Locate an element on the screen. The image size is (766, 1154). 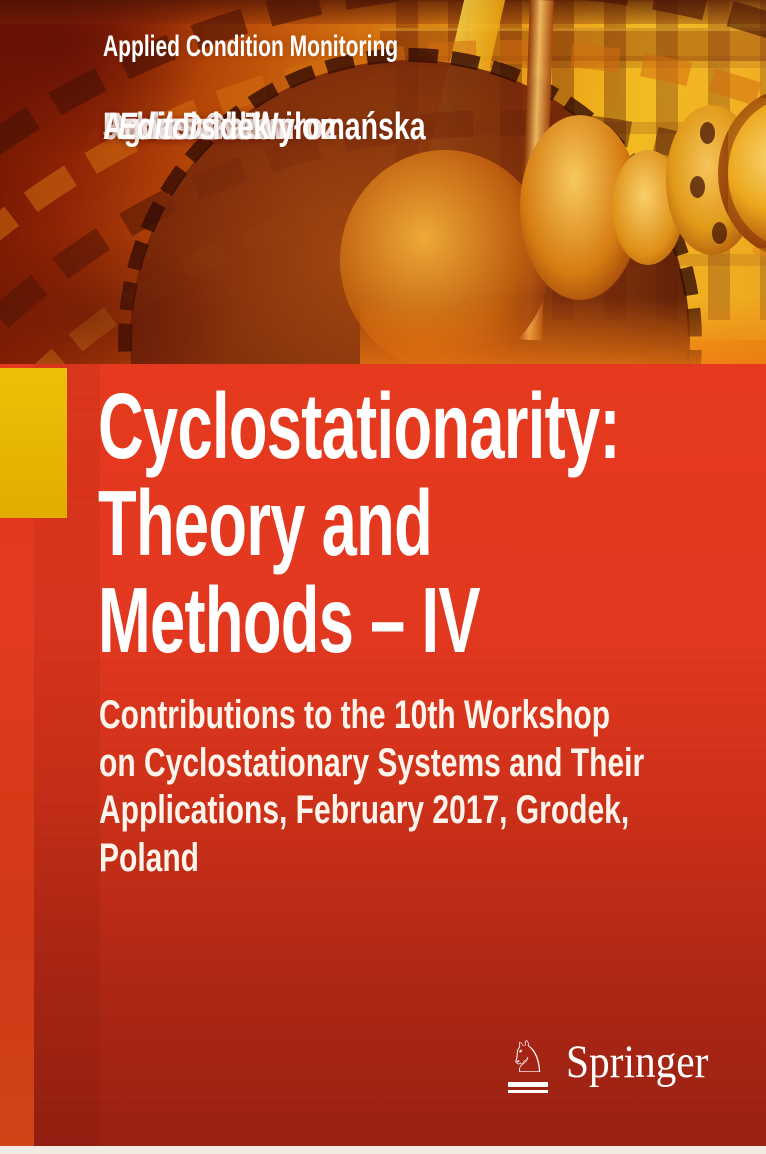
book-subtitle-line: Applications, February 2017, Grodek, is located at coordinates (364, 810).